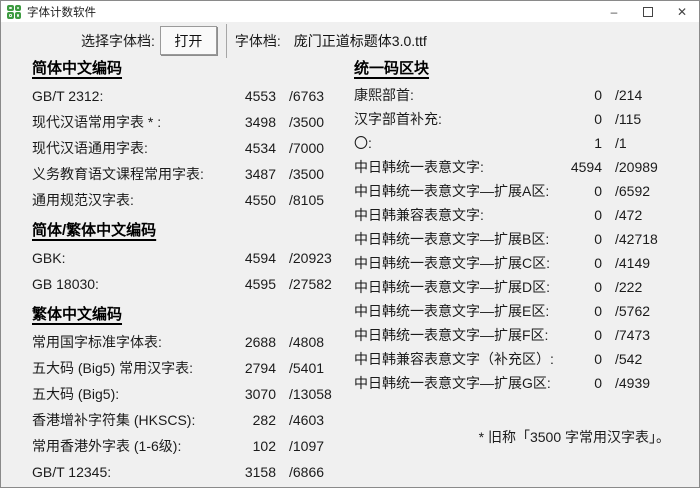  What do you see at coordinates (513, 167) in the screenshot?
I see `stat-row: 中日韩统一表意文字: 4594 /20989` at bounding box center [513, 167].